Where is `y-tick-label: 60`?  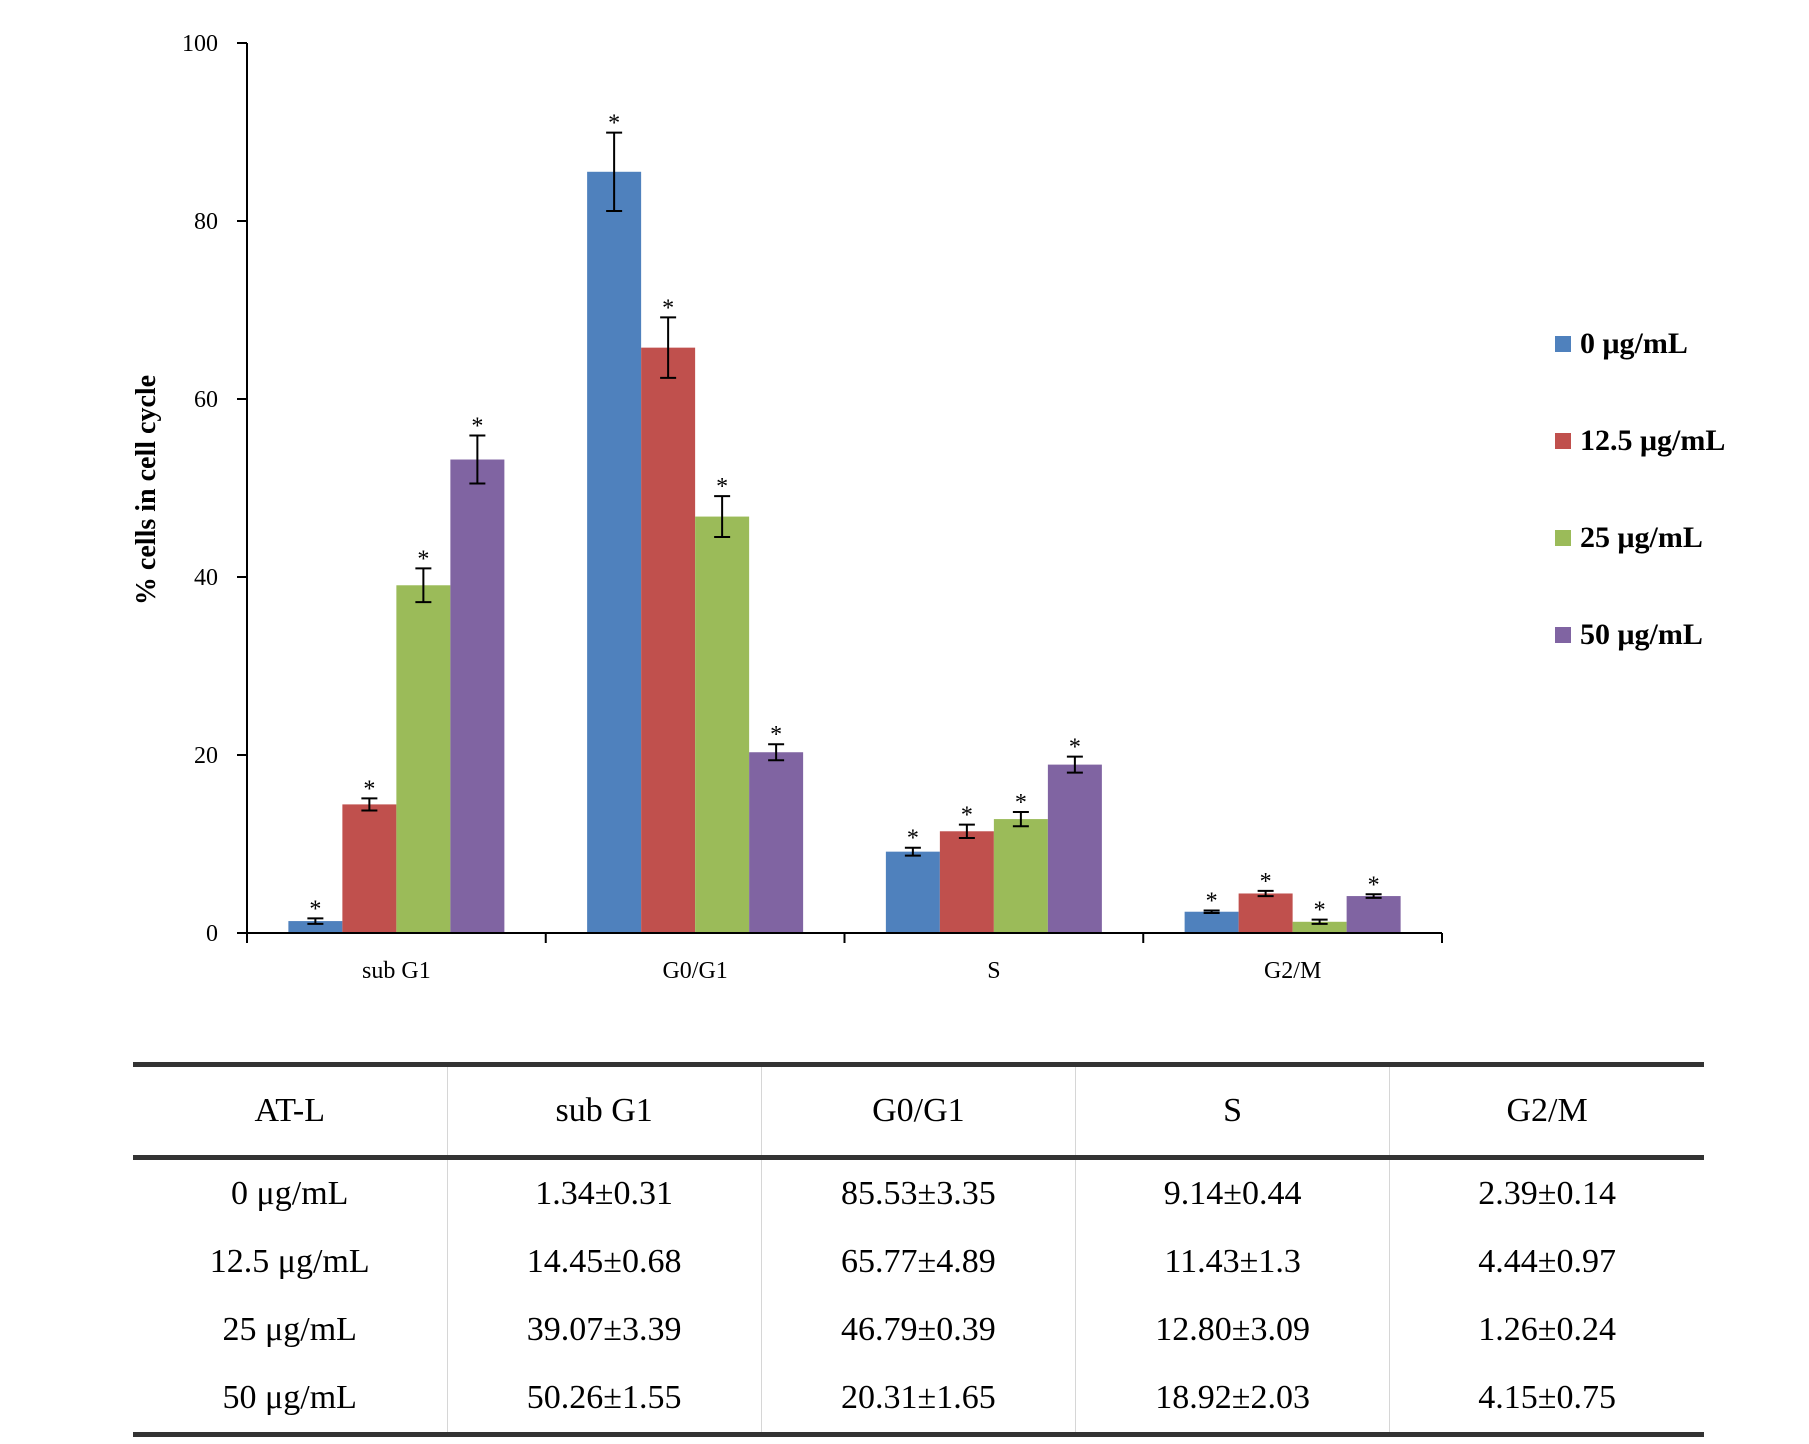
y-tick-label: 60 is located at coordinates (206, 400).